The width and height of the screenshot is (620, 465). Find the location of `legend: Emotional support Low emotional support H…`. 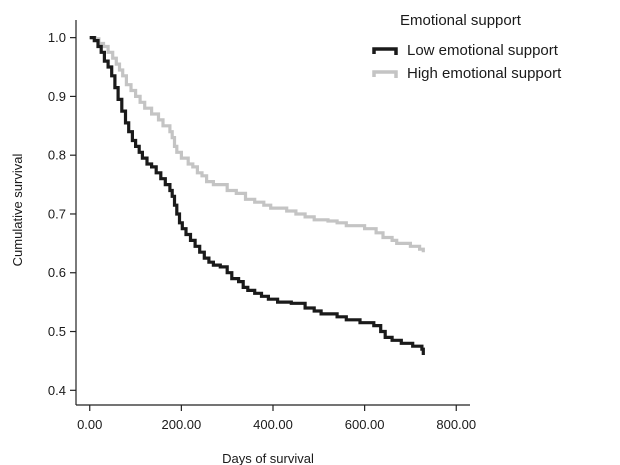

legend: Emotional support Low emotional support H… is located at coordinates (467, 47).